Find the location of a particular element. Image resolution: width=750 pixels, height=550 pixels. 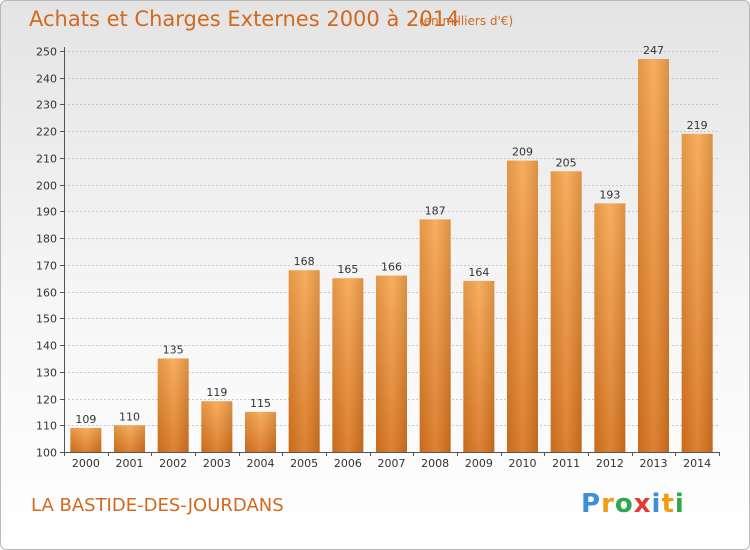

x-tick-label-2011: 2011 is located at coordinates (566, 463).